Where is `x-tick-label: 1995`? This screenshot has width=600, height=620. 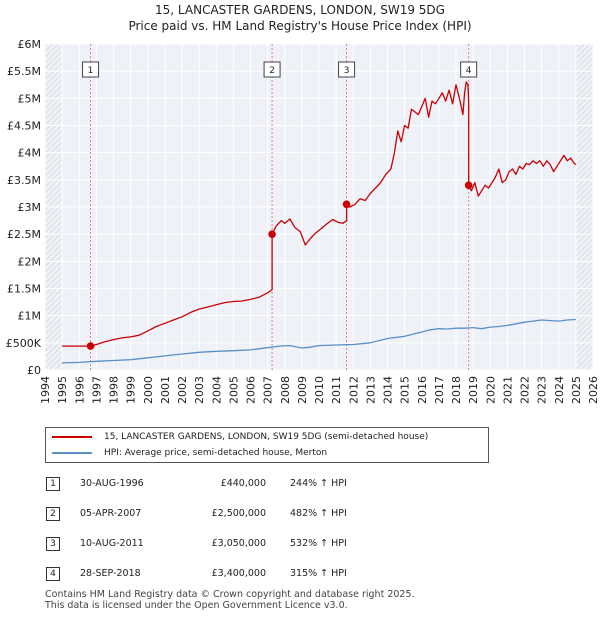 x-tick-label: 1995 is located at coordinates (62, 390).